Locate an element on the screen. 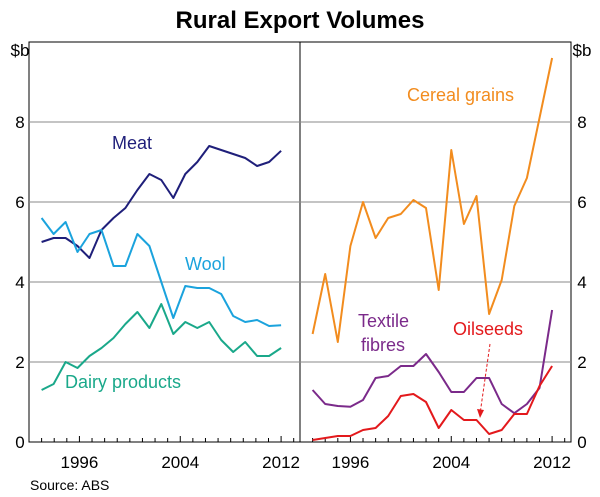 The image size is (600, 497). oilseeds-pointer-arrowhead is located at coordinates (480, 413).